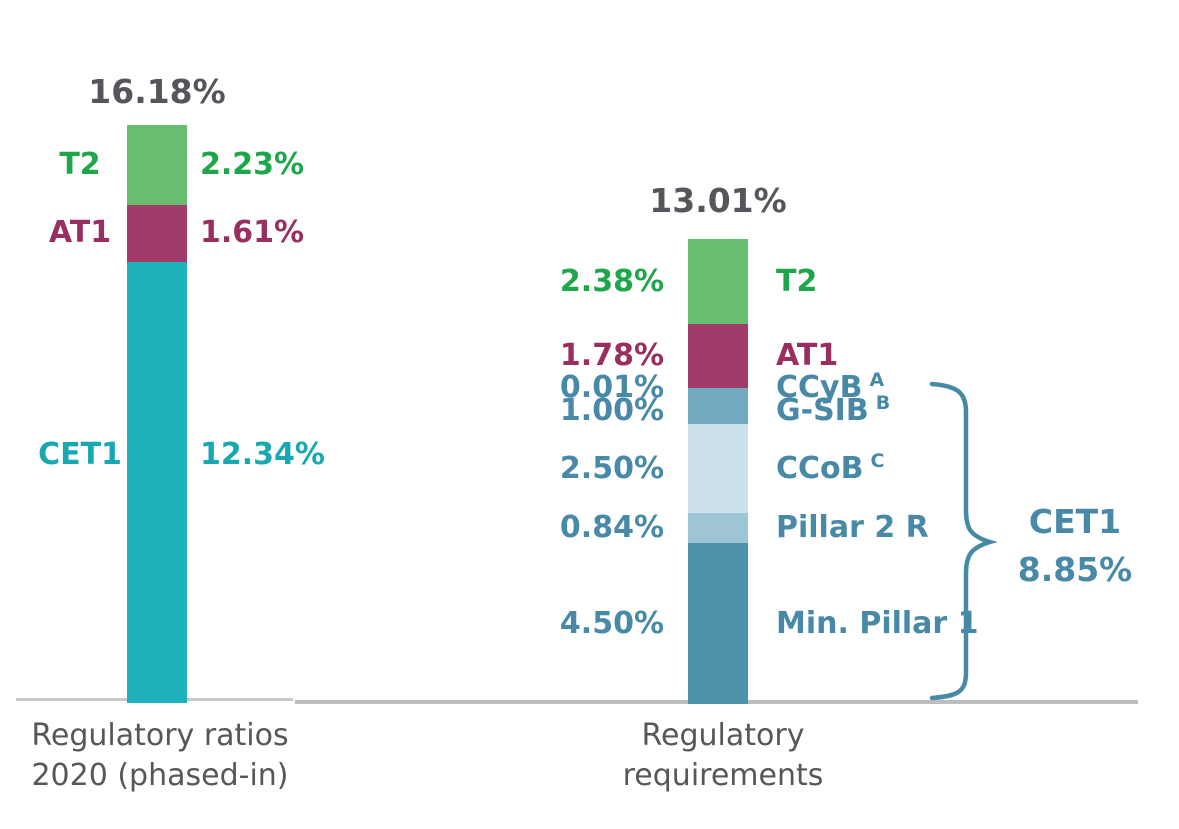  I want to click on total-label-regulatory-ratios: 16.18%, so click(157, 91).